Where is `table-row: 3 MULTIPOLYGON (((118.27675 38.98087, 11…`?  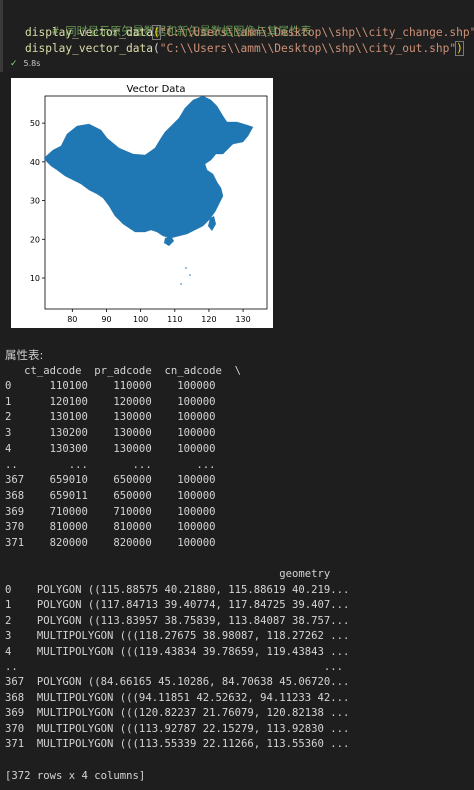 table-row: 3 MULTIPOLYGON (((118.27675 38.98087, 11… is located at coordinates (177, 636).